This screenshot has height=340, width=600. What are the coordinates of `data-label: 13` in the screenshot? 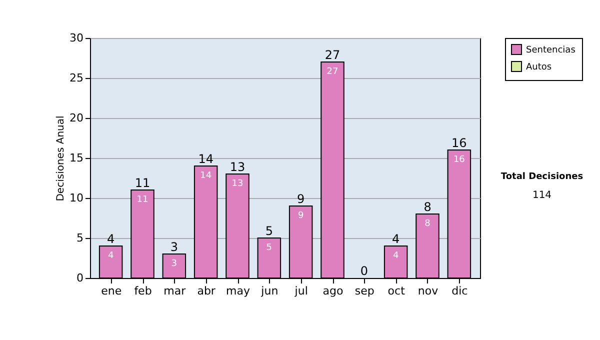 It's located at (238, 184).